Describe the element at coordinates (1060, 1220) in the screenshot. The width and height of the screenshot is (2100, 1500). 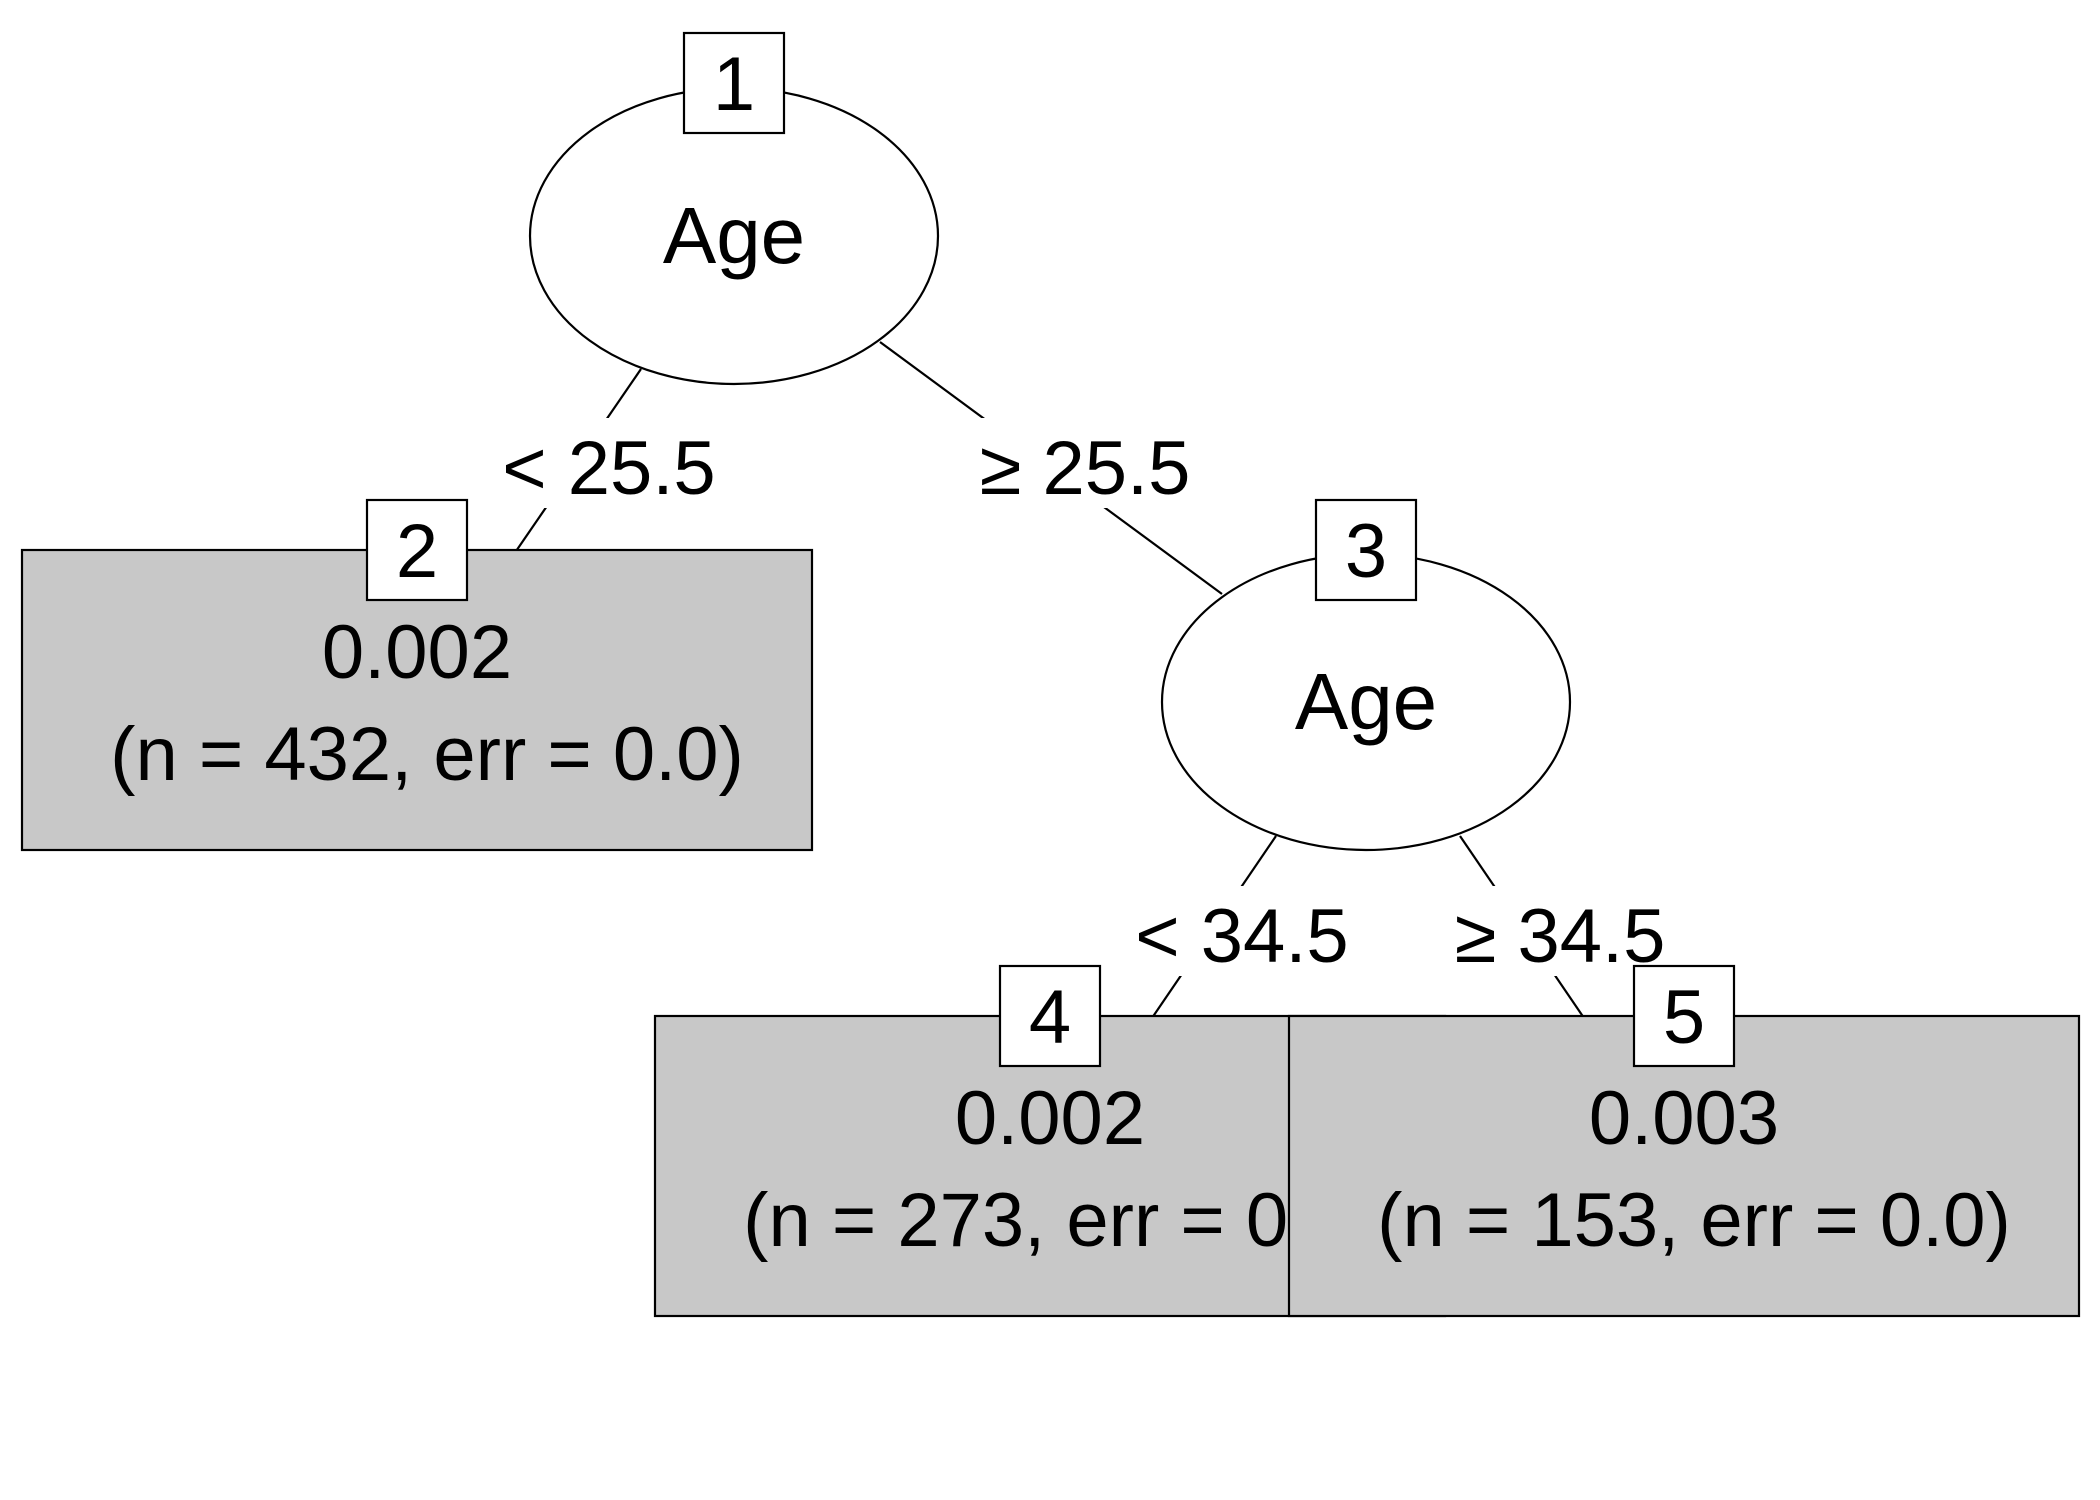
I see `node-4-summary: (n = 273, err = 0.0)` at that location.